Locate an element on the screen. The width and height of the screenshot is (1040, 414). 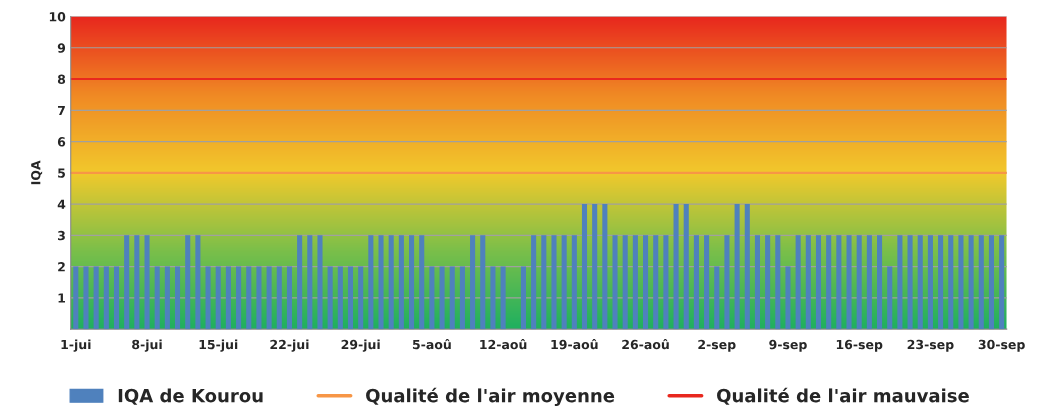
legend-label: IQA de Kourou is located at coordinates (190, 396).